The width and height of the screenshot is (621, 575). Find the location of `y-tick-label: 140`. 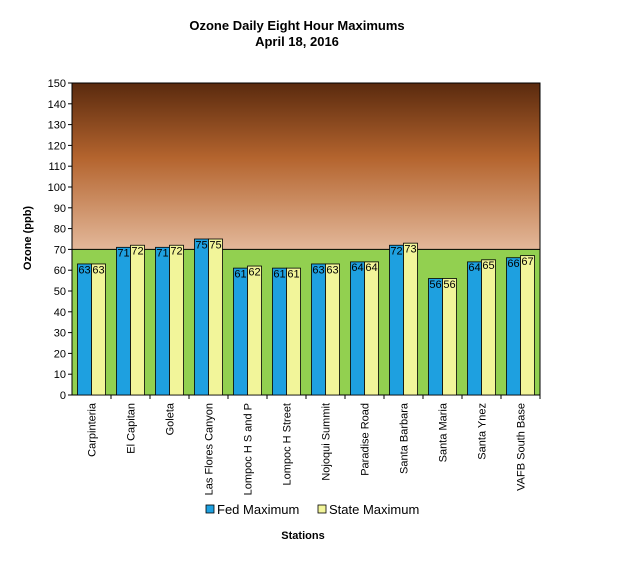

y-tick-label: 140 is located at coordinates (57, 105).